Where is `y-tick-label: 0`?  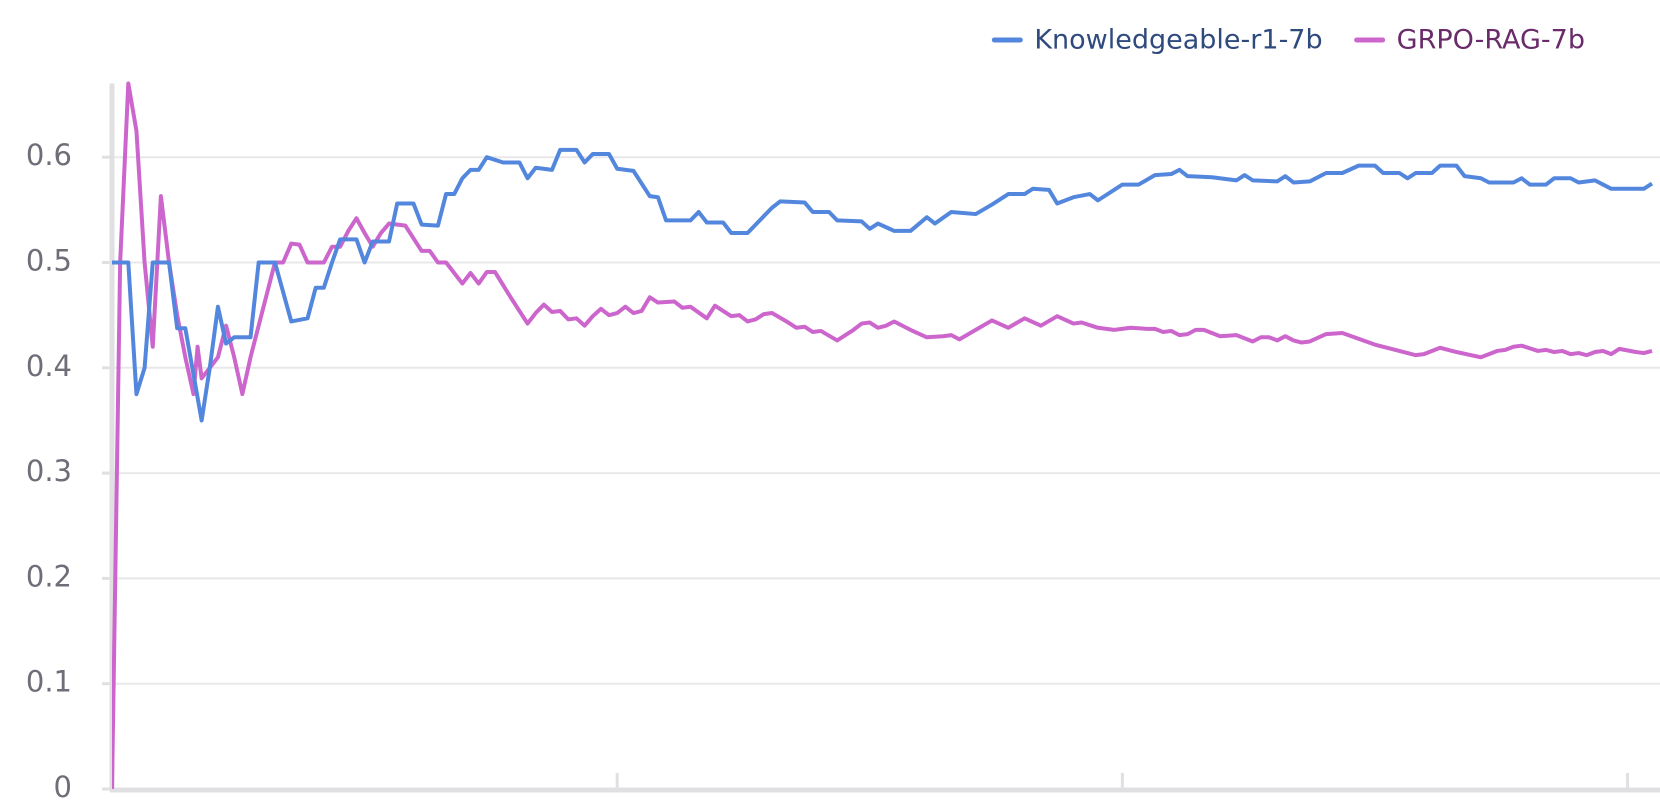
y-tick-label: 0 is located at coordinates (63, 787).